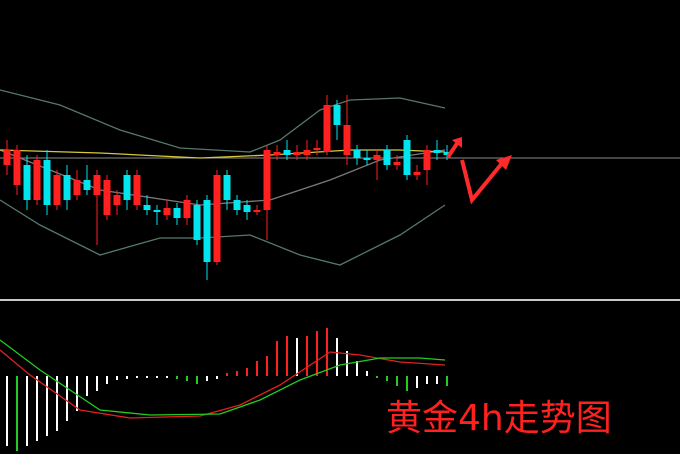  Describe the element at coordinates (504, 162) in the screenshot. I see `arrow-head` at that location.